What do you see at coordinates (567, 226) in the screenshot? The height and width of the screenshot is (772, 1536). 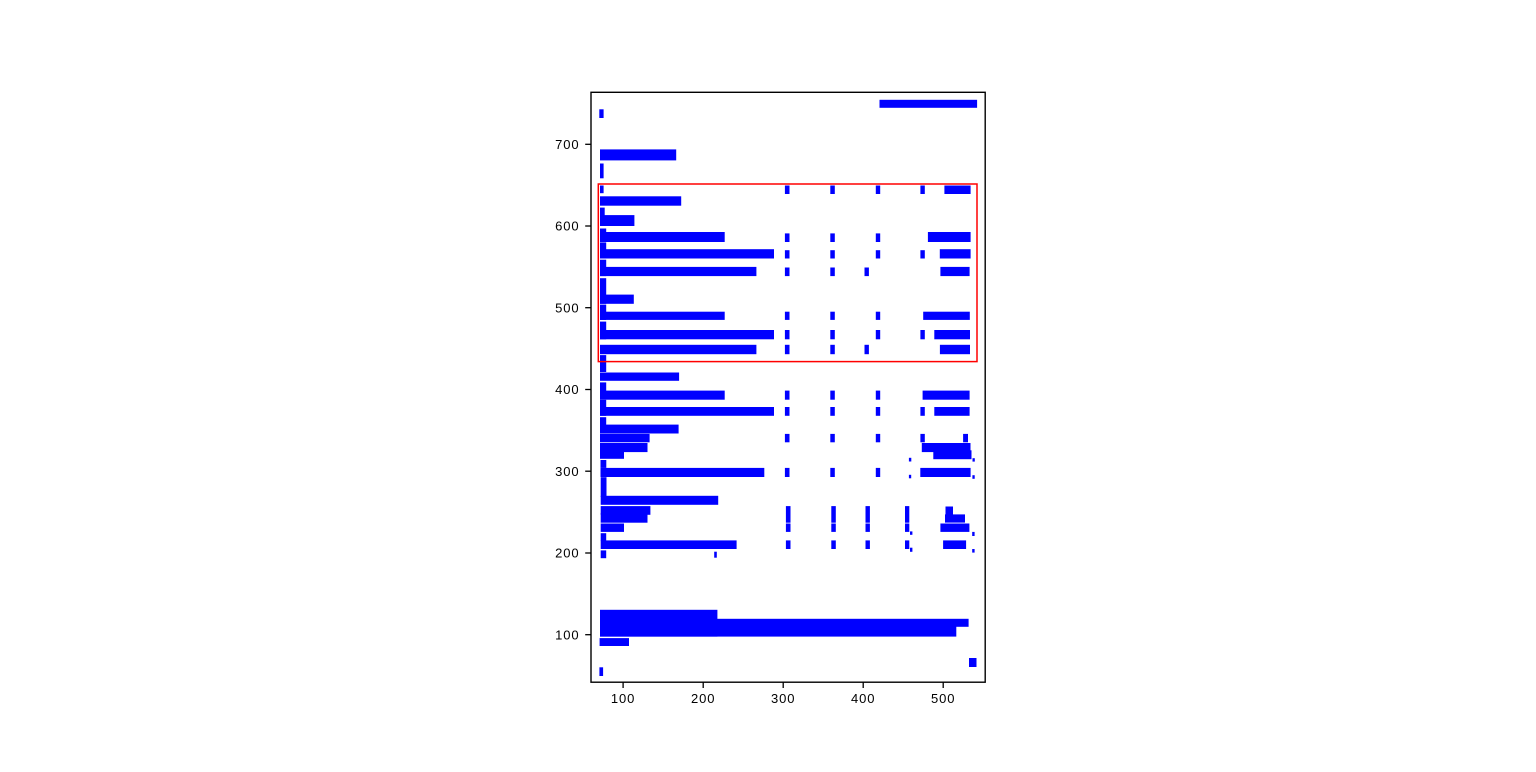 I see `svg-text: 600` at bounding box center [567, 226].